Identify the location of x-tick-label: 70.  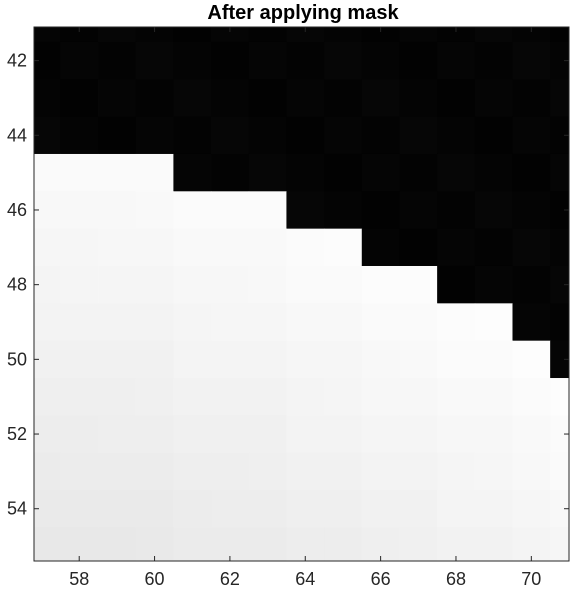
(531, 579).